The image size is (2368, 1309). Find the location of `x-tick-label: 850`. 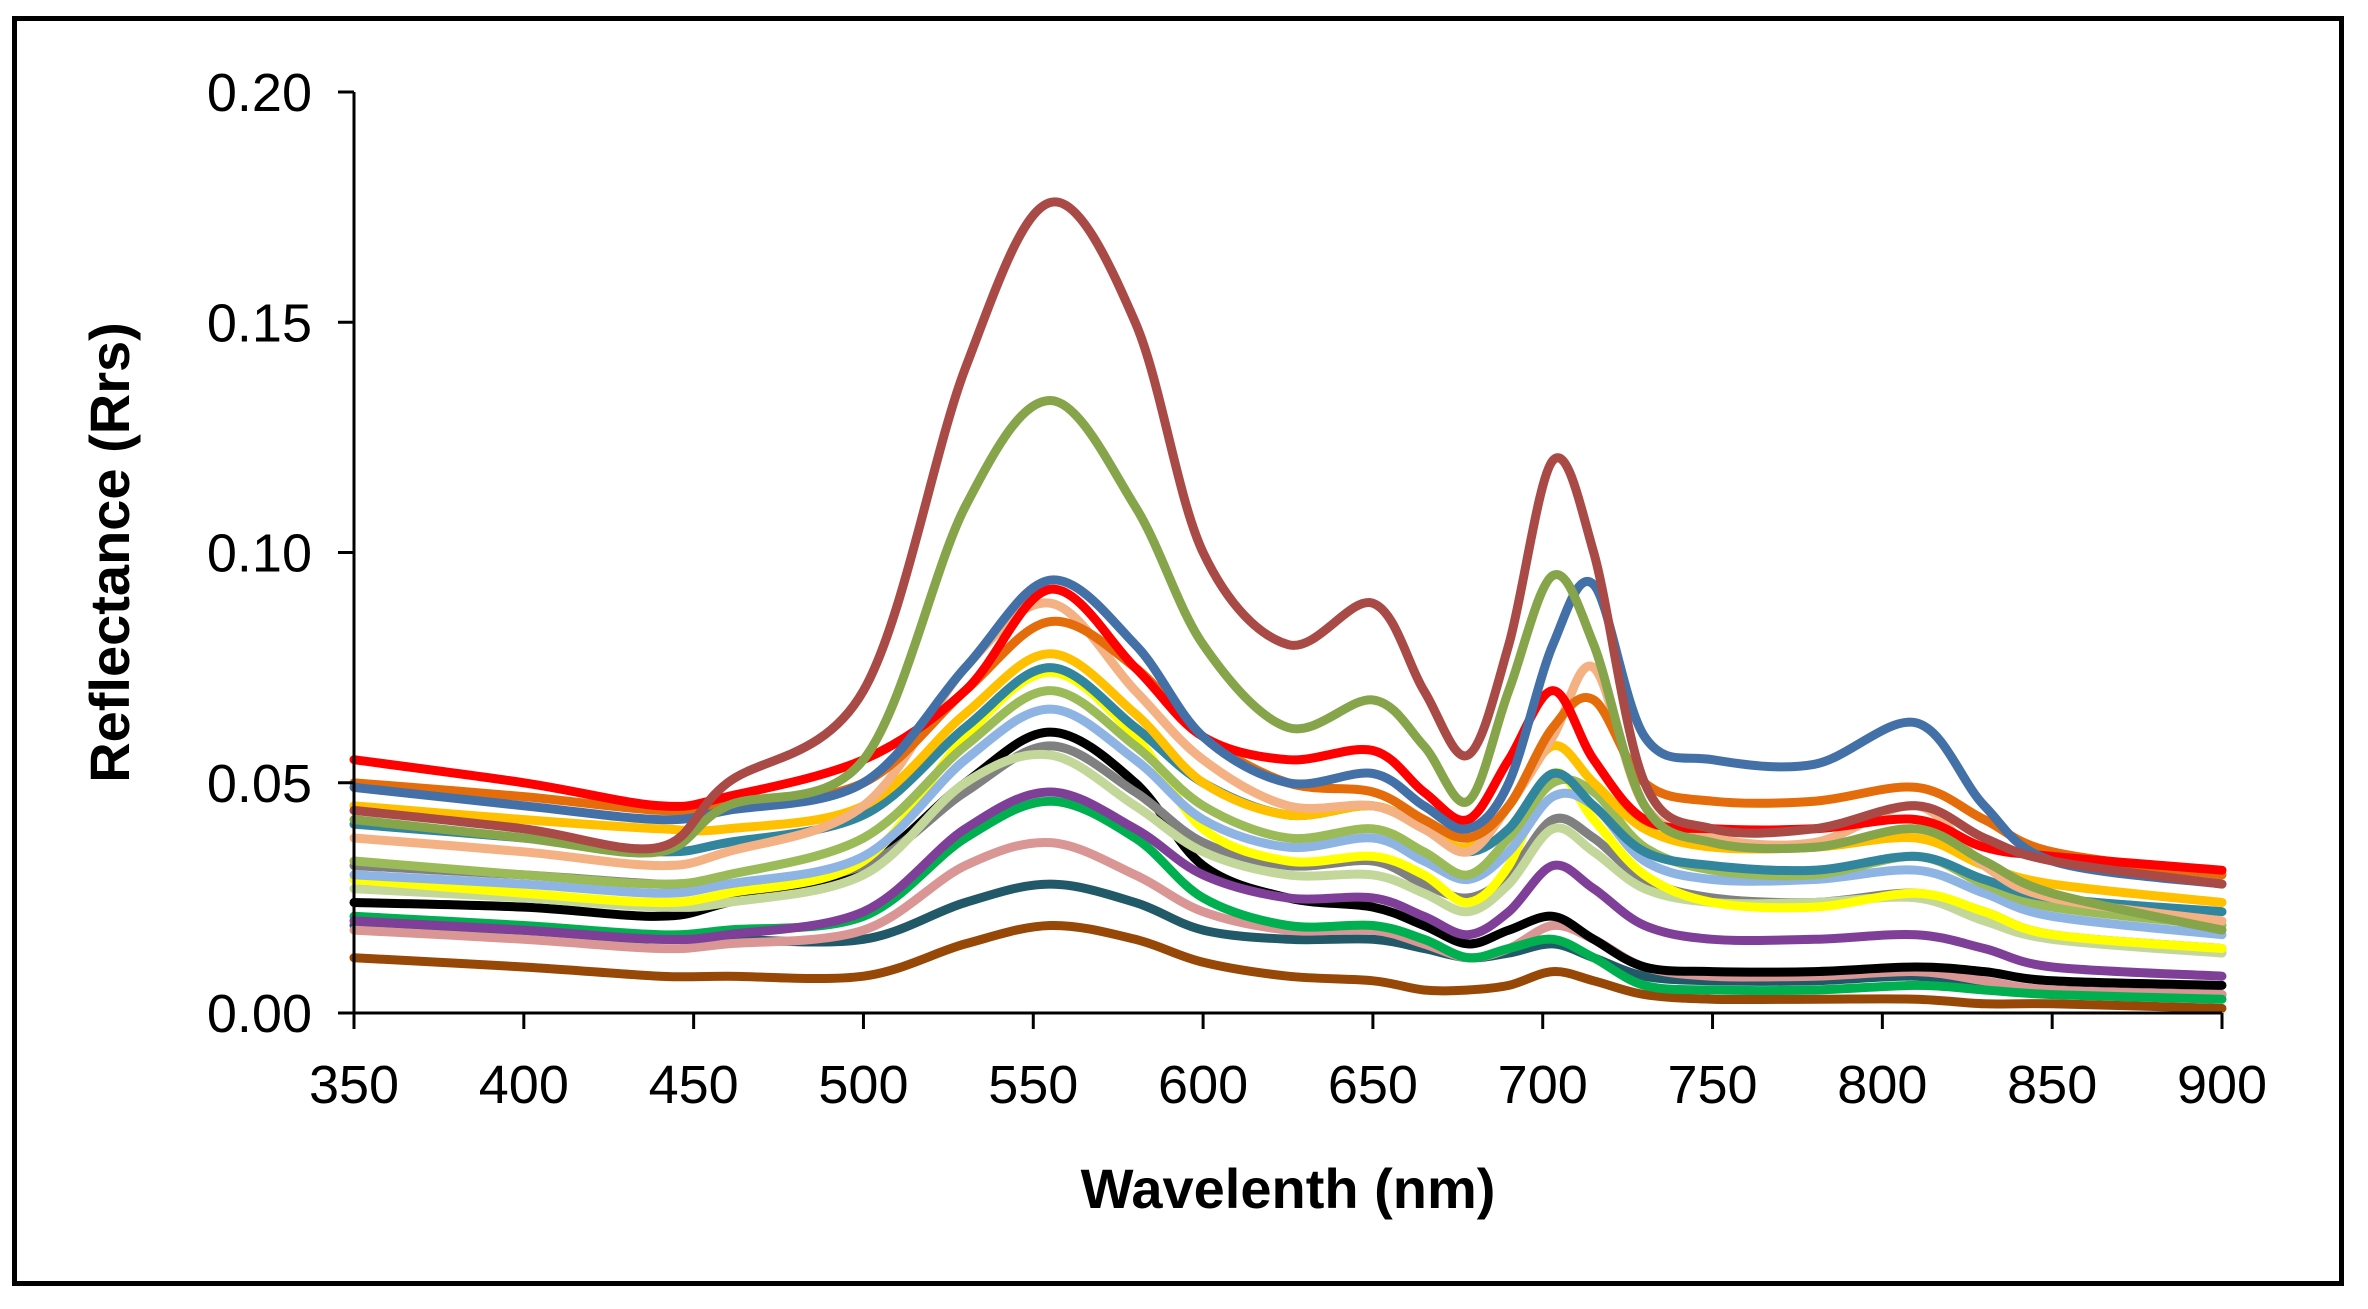

x-tick-label: 850 is located at coordinates (2052, 1085).